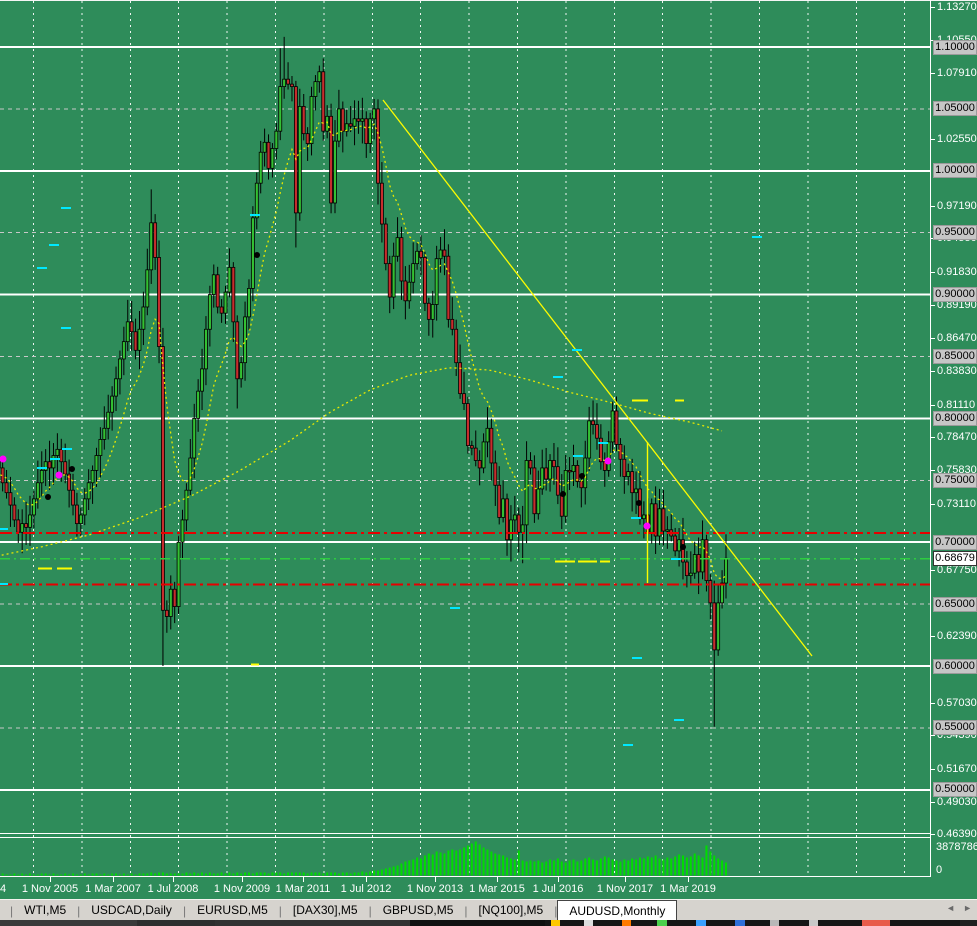  Describe the element at coordinates (957, 769) in the screenshot. I see `price-tick-label: 0.51670` at that location.